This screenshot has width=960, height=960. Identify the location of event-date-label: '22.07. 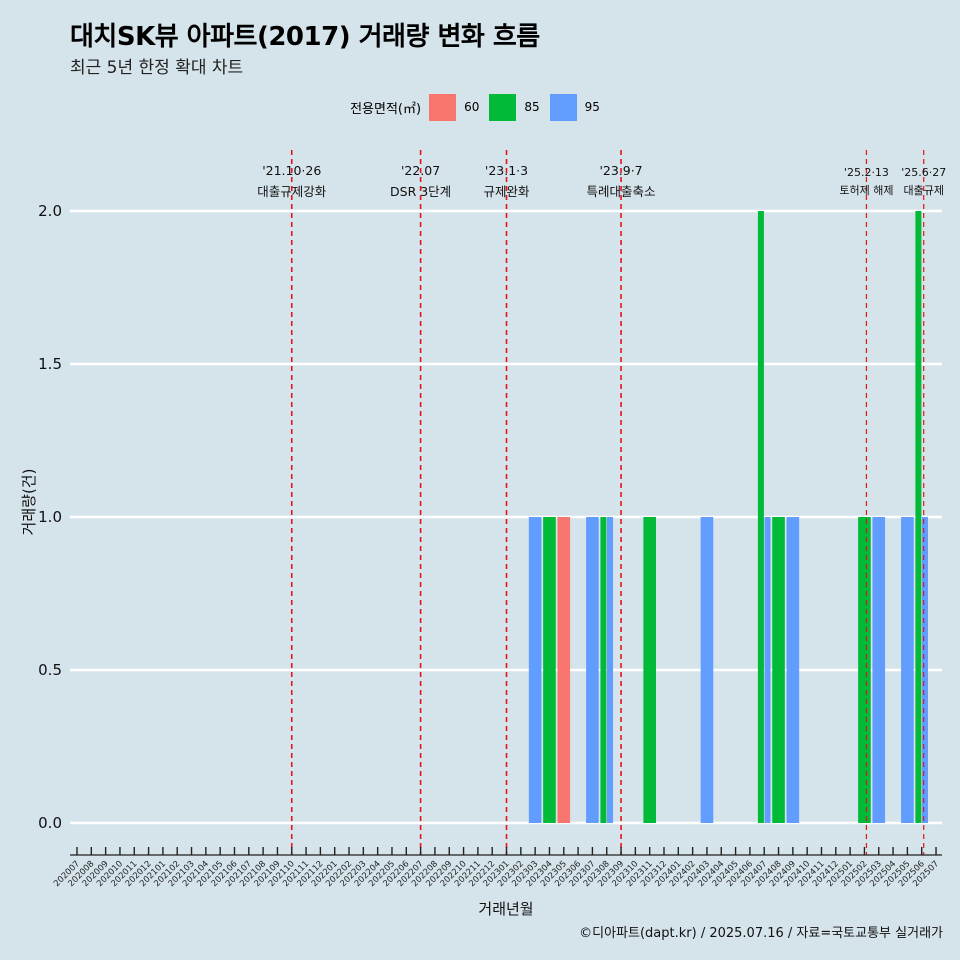
(420, 170).